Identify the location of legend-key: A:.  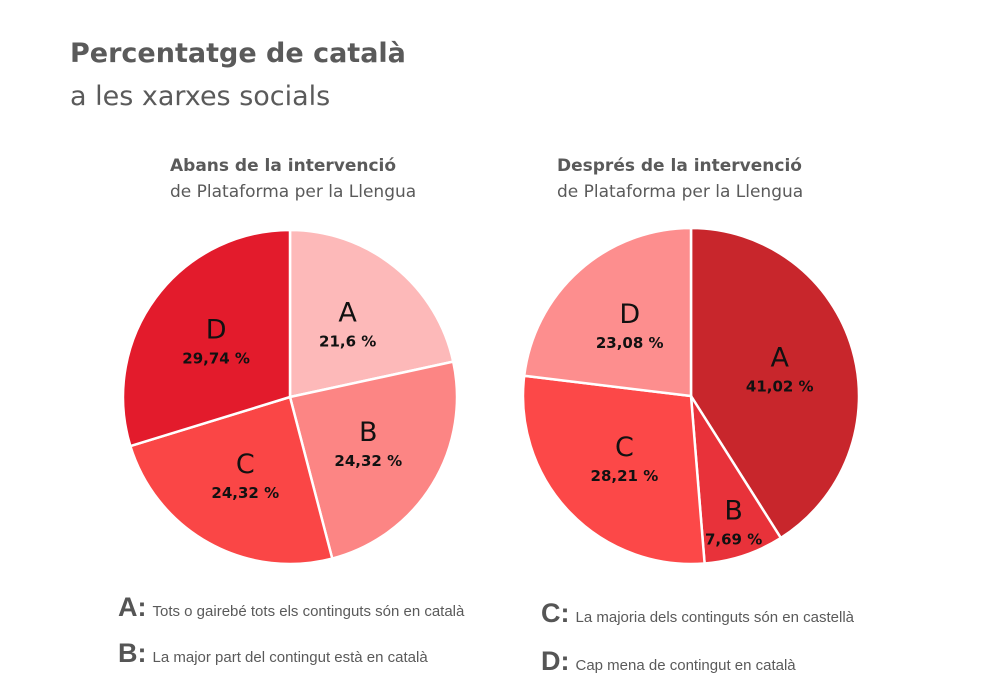
(132, 607).